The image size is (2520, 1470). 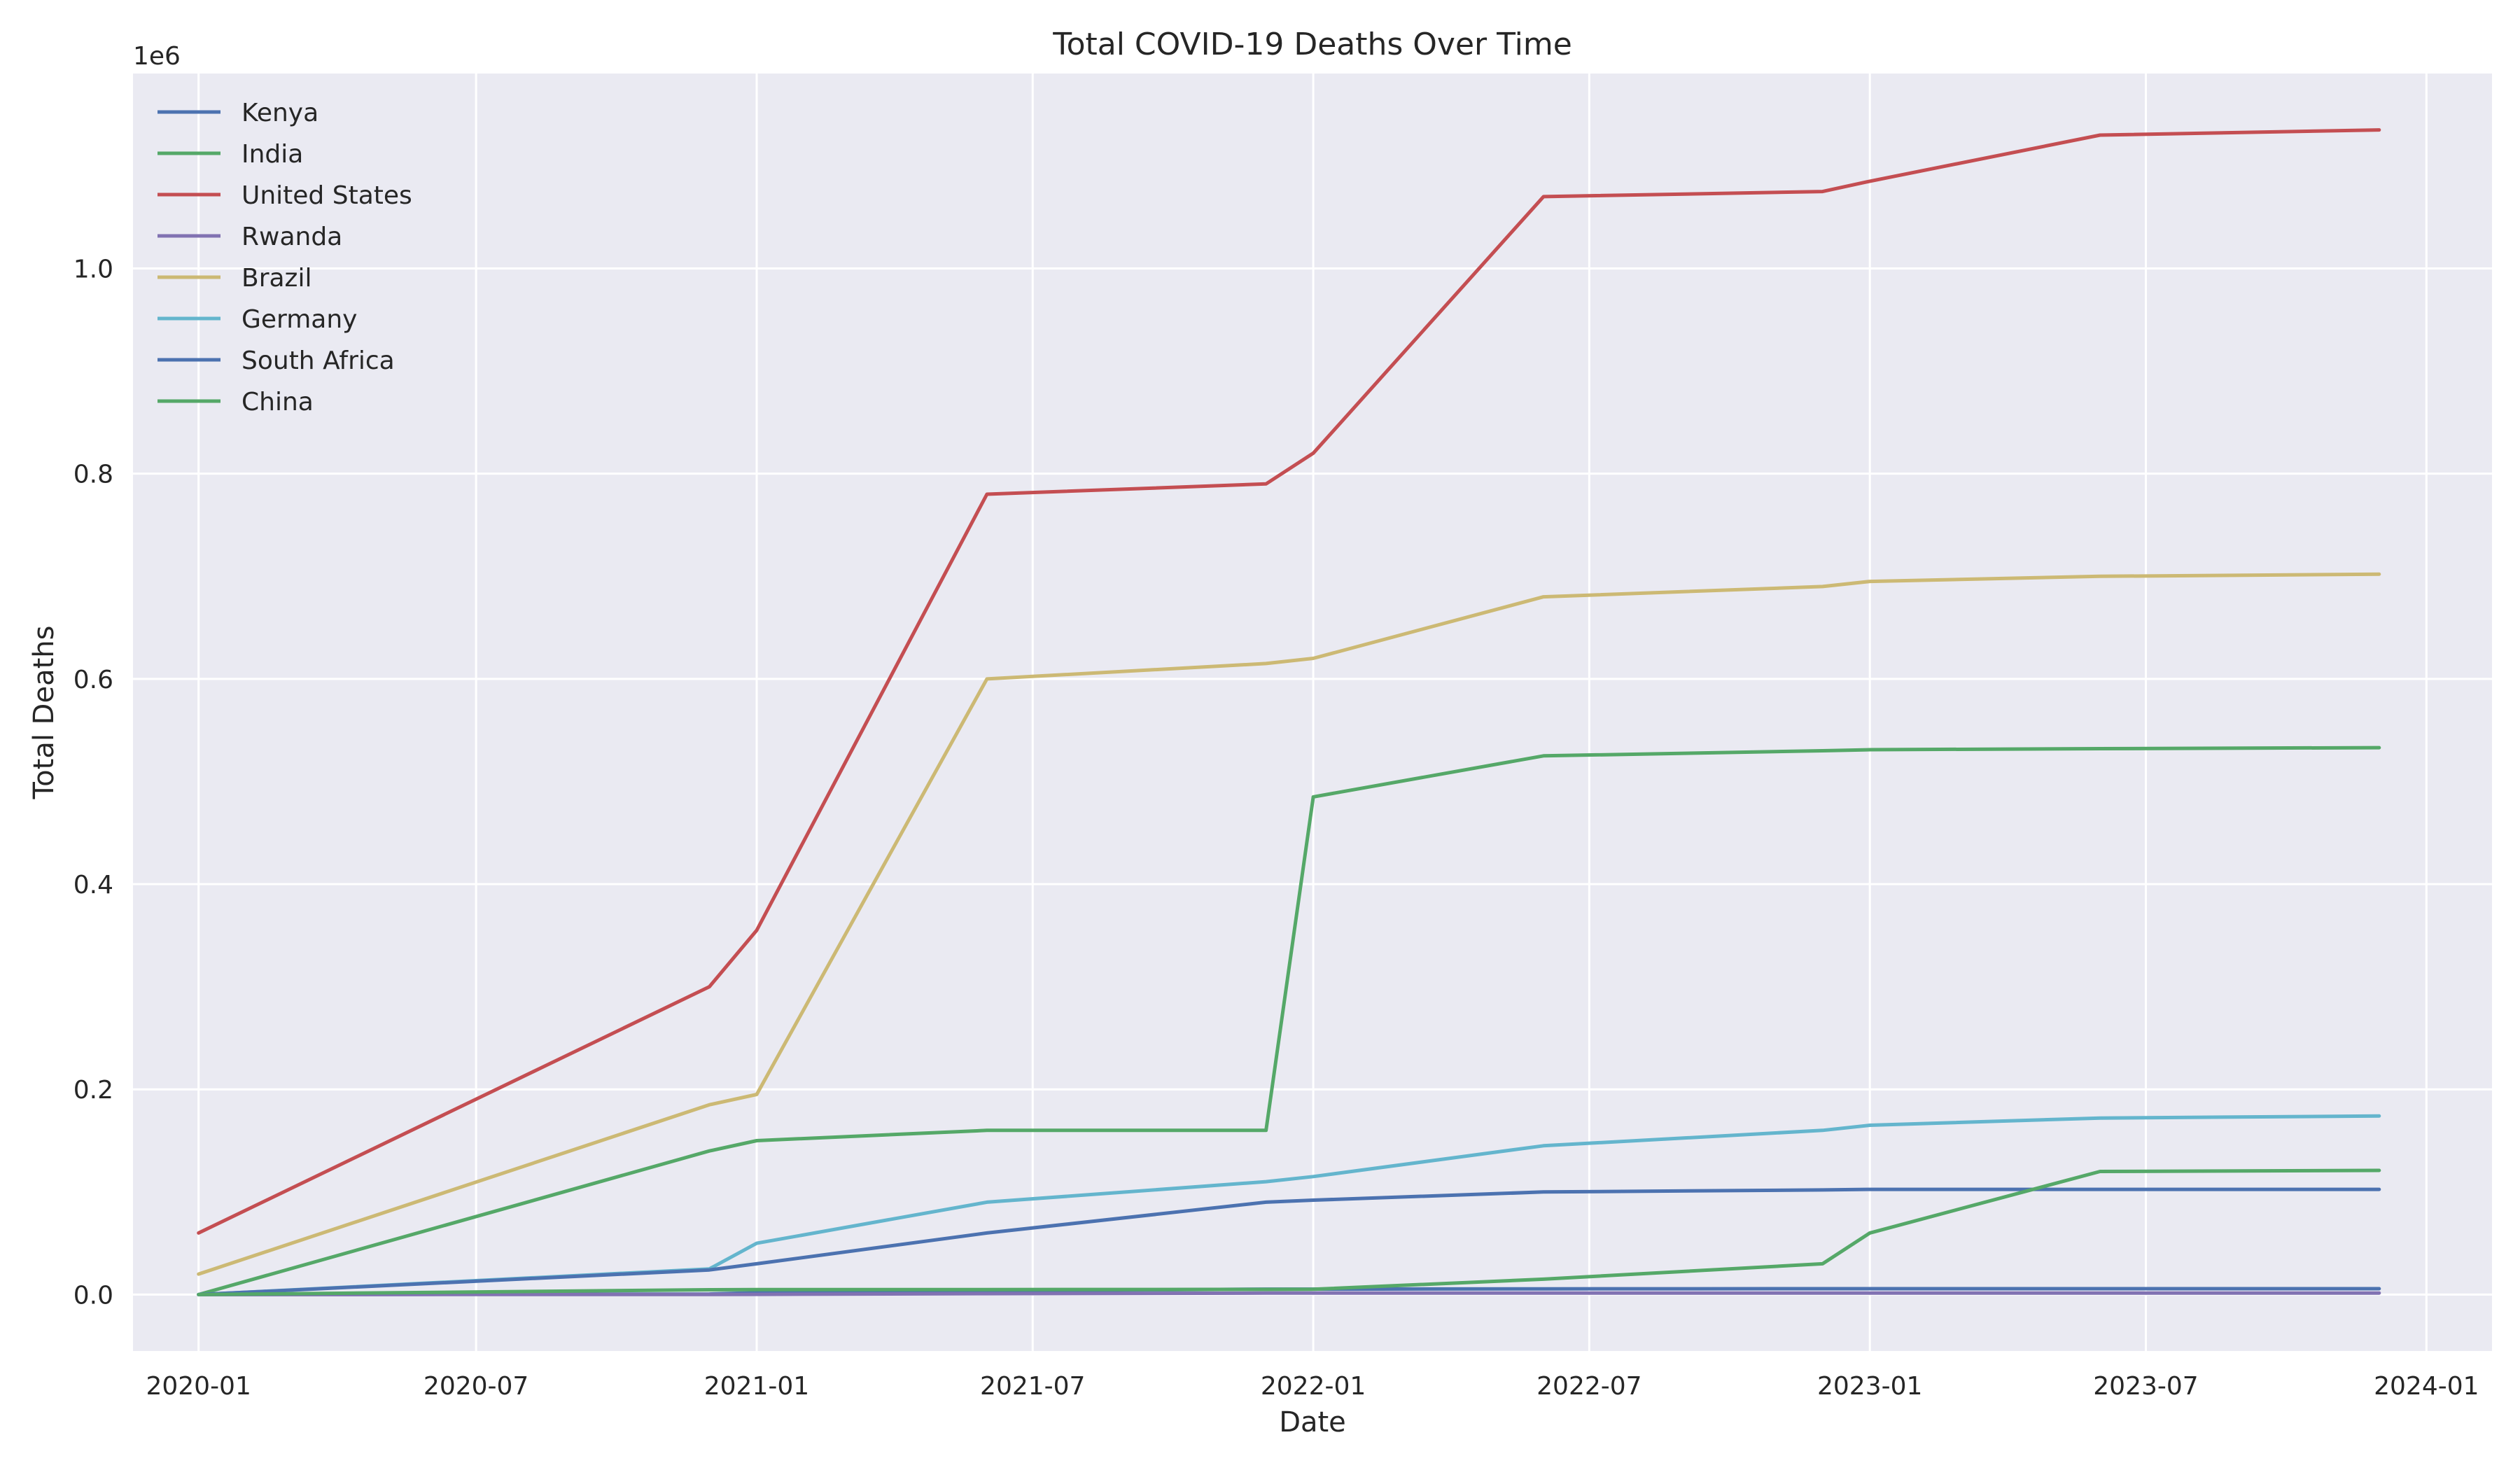 I want to click on series-line-germany, so click(x=1289, y=1205).